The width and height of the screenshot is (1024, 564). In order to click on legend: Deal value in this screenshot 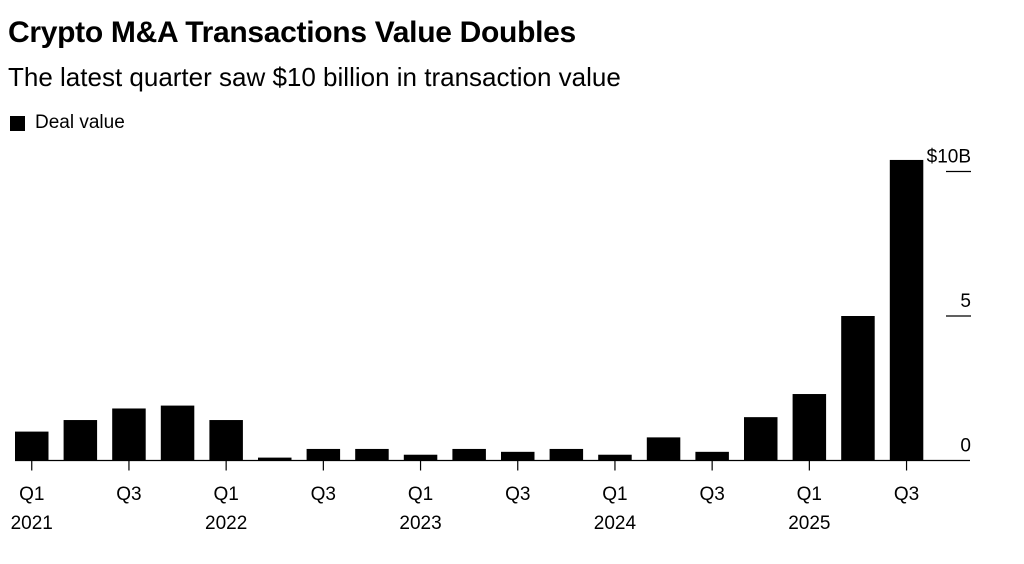, I will do `click(67, 123)`.